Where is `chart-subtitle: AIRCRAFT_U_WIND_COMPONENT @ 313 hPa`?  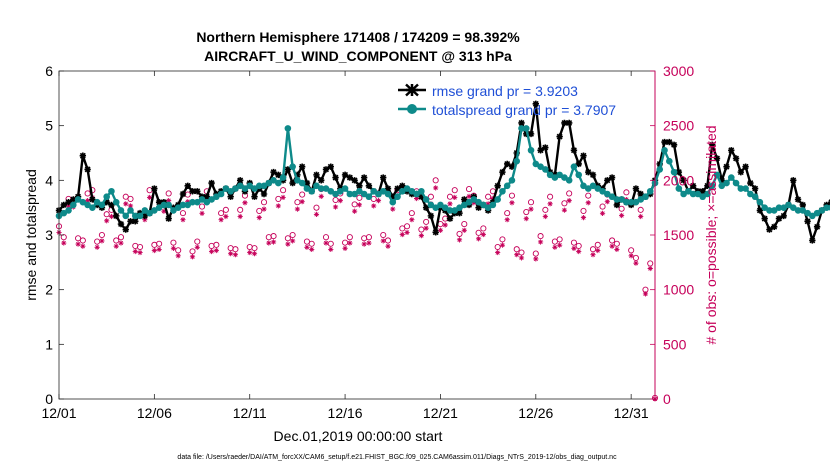 chart-subtitle: AIRCRAFT_U_WIND_COMPONENT @ 313 hPa is located at coordinates (358, 56).